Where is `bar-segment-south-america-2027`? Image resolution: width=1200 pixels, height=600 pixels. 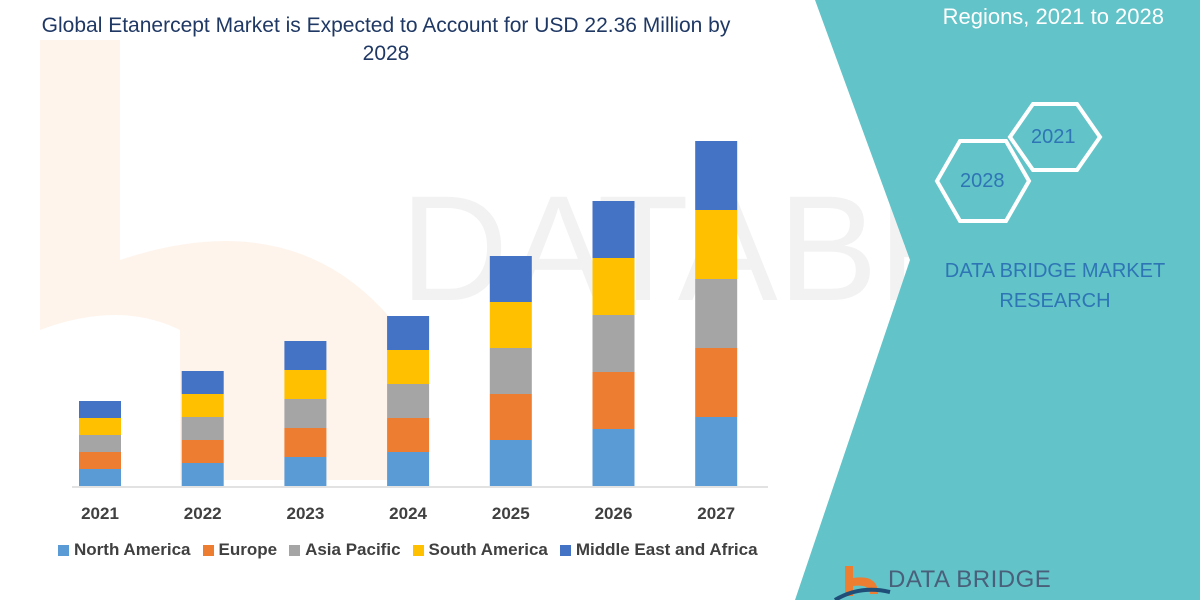 bar-segment-south-america-2027 is located at coordinates (716, 244).